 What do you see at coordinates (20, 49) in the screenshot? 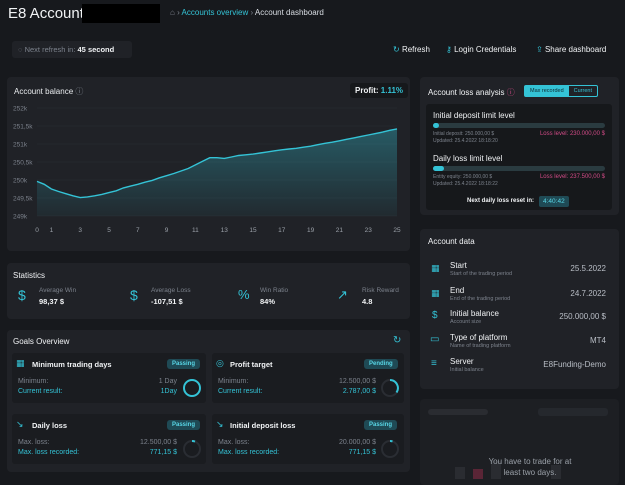
I see `spinner-icon: ◌` at bounding box center [20, 49].